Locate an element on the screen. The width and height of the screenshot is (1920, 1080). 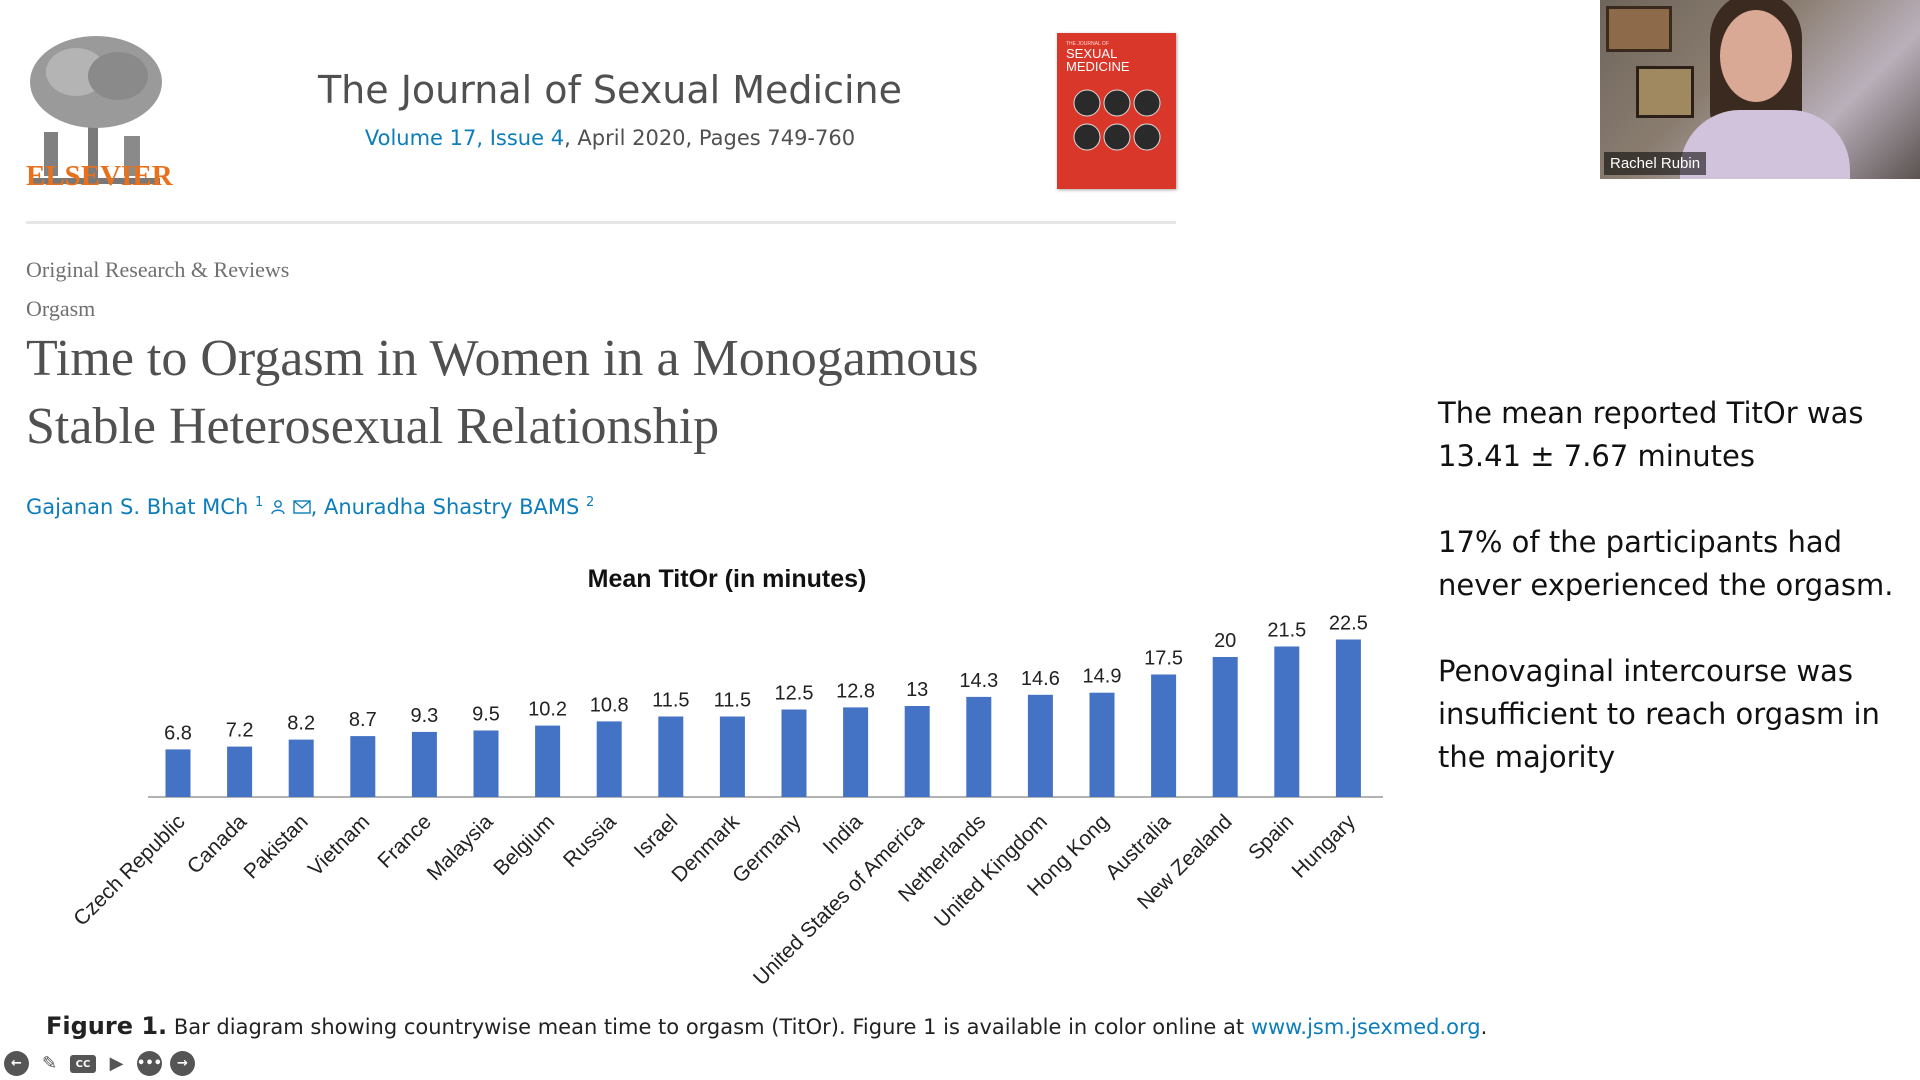
data-label: 7.2 is located at coordinates (240, 731).